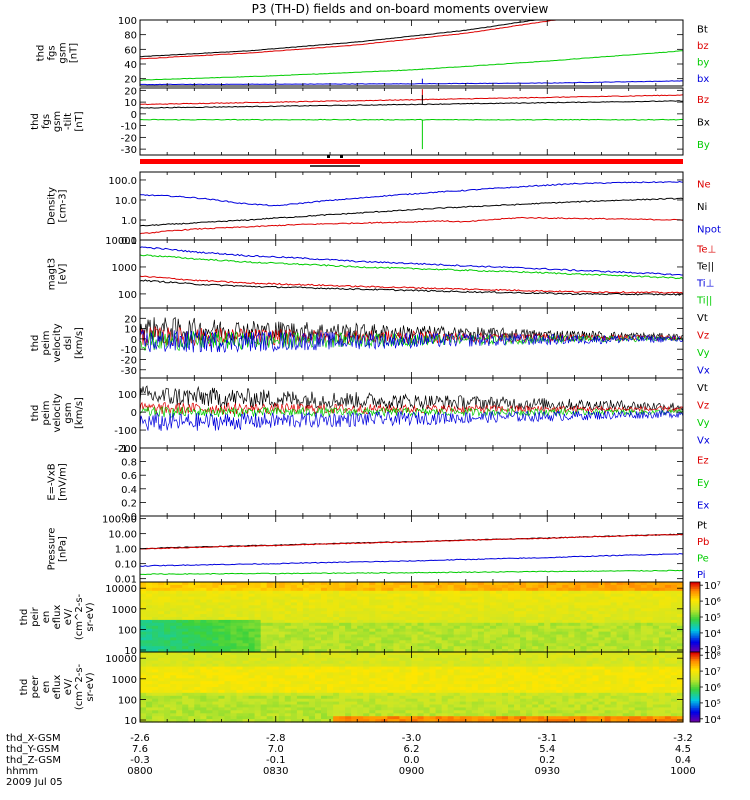  Describe the element at coordinates (411, 161) in the screenshot. I see `status-bar` at that location.